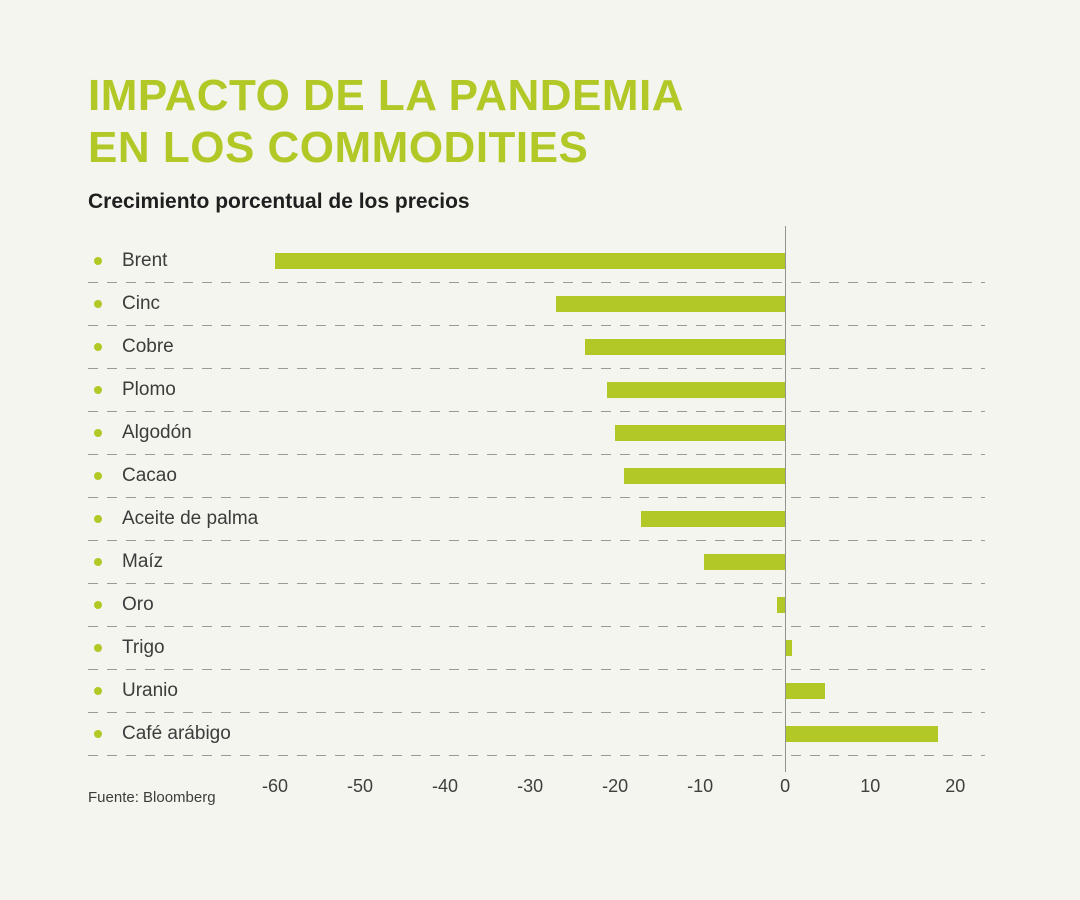 This screenshot has height=900, width=1080. I want to click on chart-row: Algodón, so click(536, 433).